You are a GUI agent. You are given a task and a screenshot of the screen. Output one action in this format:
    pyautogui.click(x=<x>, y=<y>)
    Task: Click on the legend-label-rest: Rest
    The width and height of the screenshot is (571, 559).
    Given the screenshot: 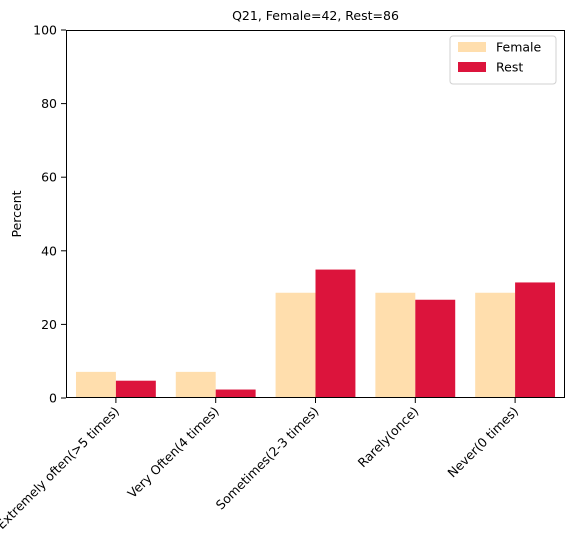 What is the action you would take?
    pyautogui.click(x=509, y=67)
    